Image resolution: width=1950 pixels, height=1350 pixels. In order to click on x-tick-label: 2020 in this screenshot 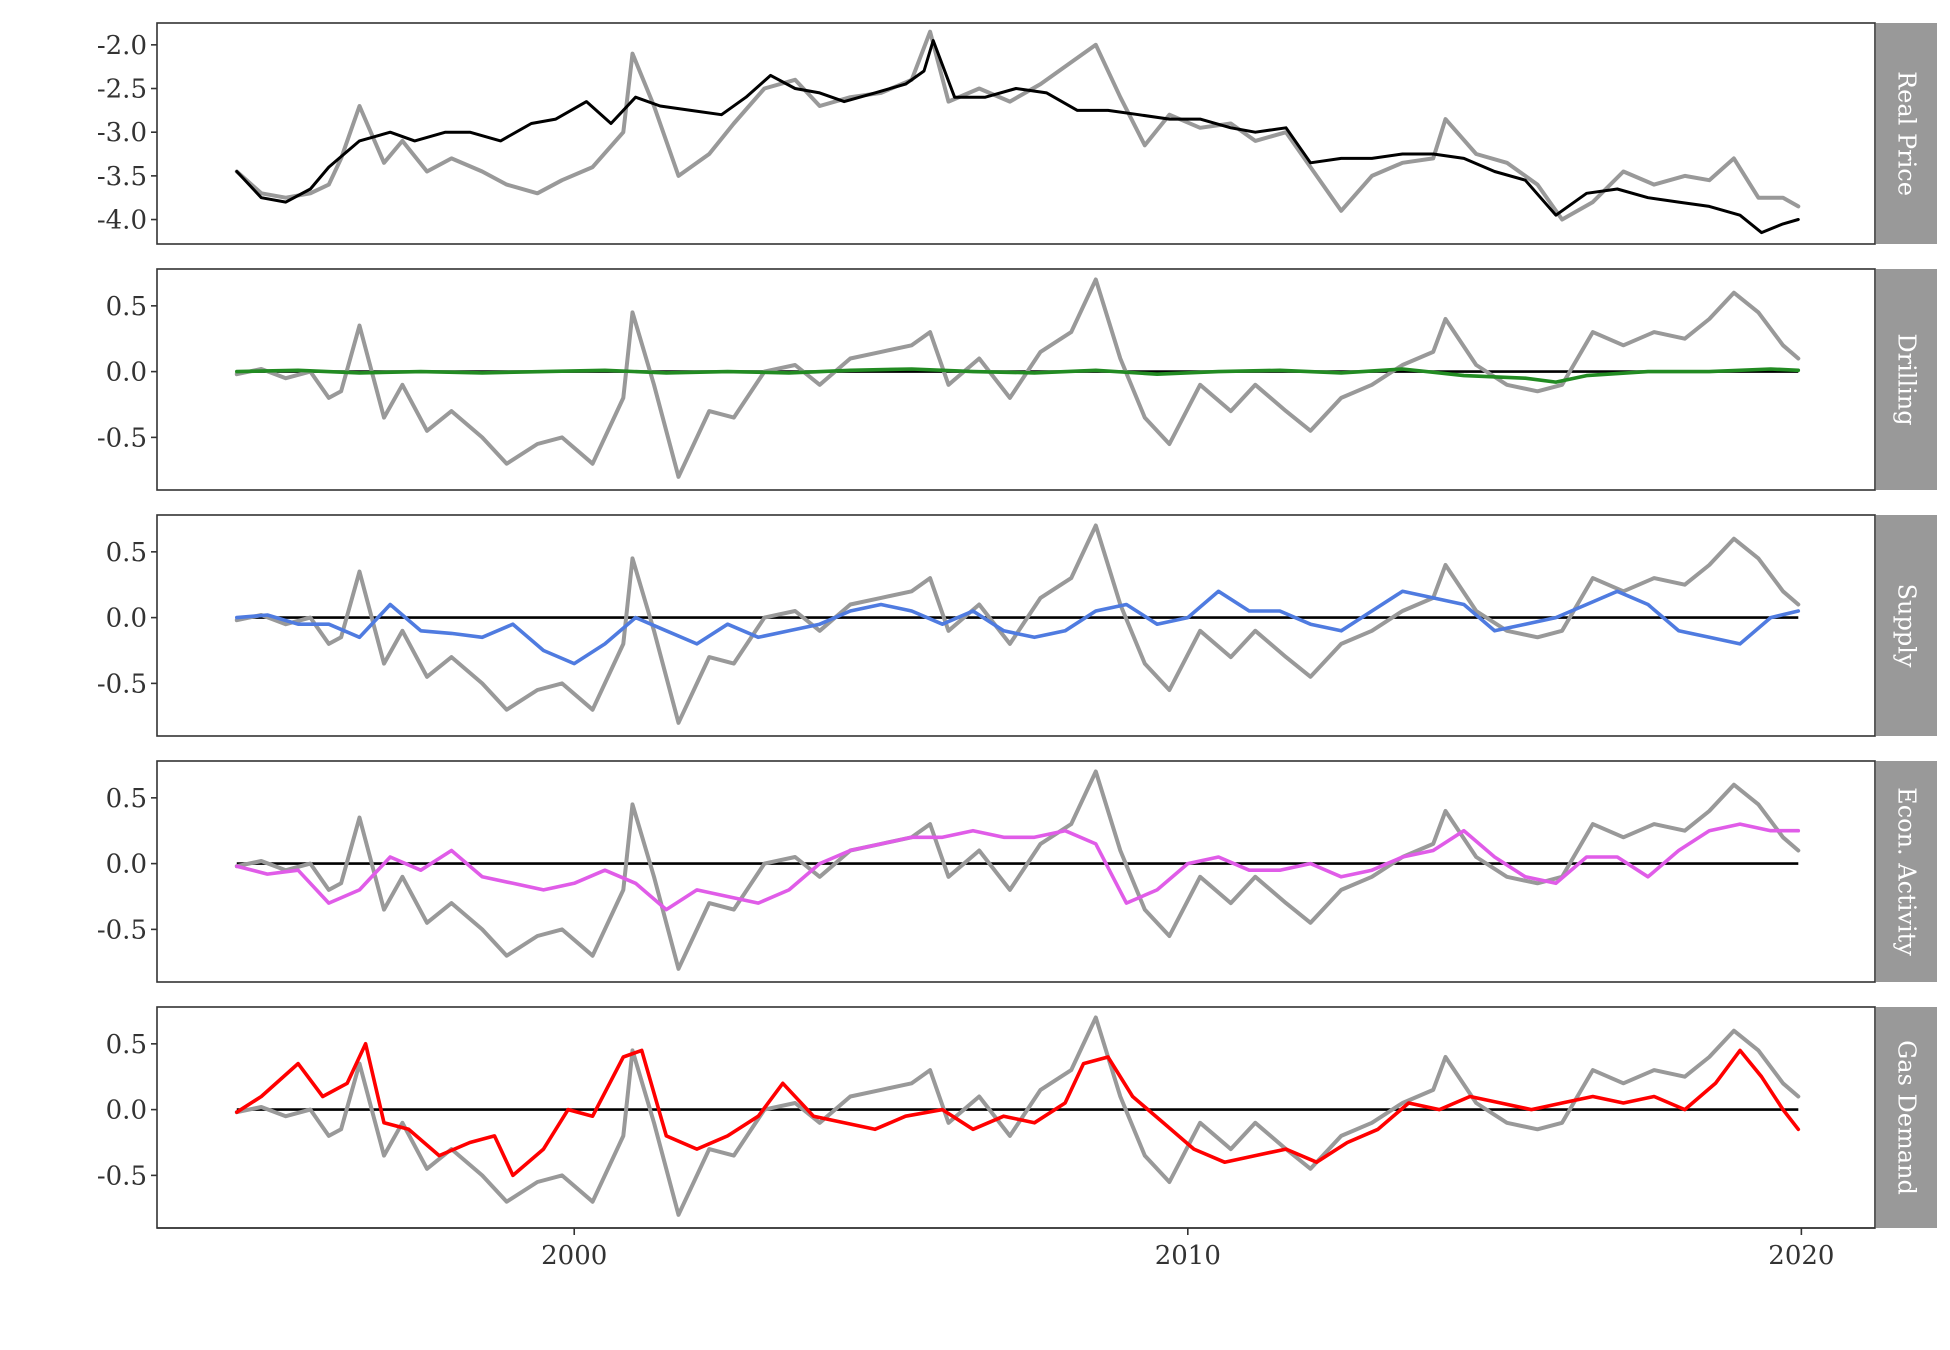, I will do `click(1801, 1256)`.